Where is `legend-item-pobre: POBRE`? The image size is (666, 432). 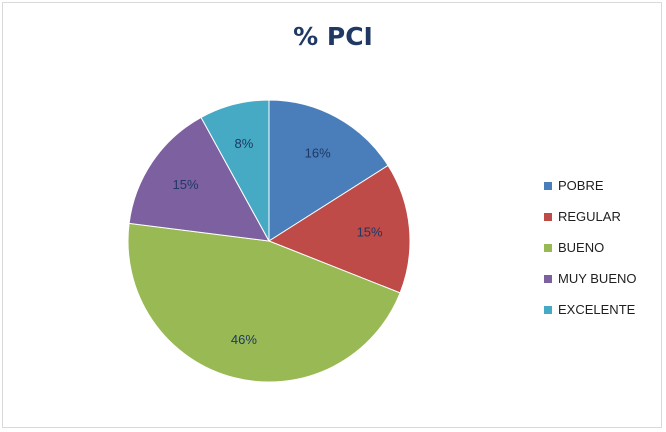
legend-item-pobre: POBRE is located at coordinates (590, 185).